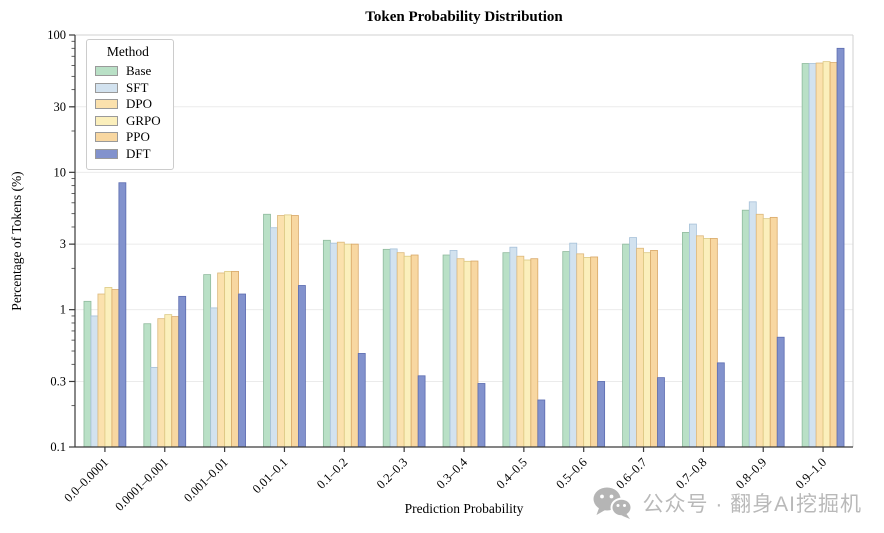 The width and height of the screenshot is (884, 533). What do you see at coordinates (58, 381) in the screenshot?
I see `y-tick-label: 0.3` at bounding box center [58, 381].